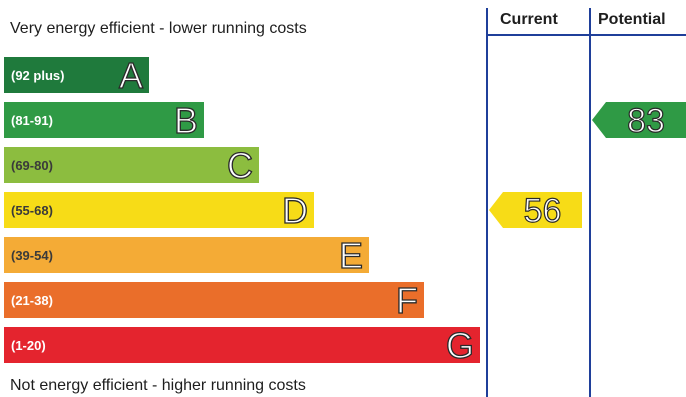  I want to click on band-range-f: (21-38), so click(32, 300).